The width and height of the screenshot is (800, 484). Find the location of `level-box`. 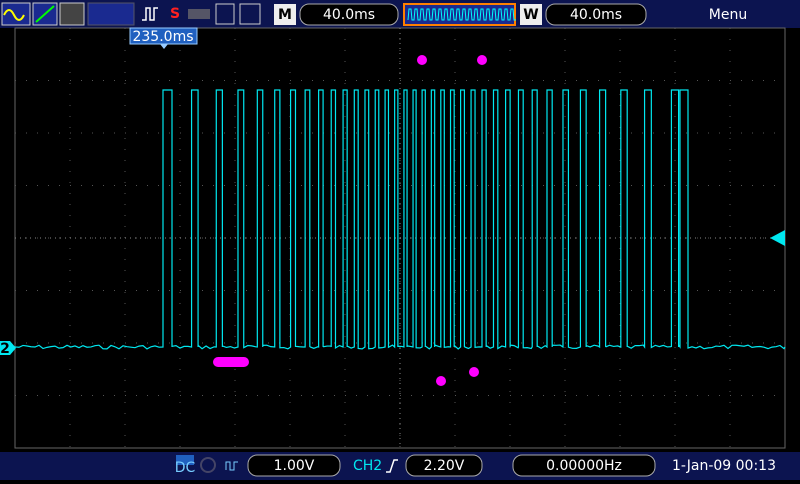

level-box is located at coordinates (444, 465).